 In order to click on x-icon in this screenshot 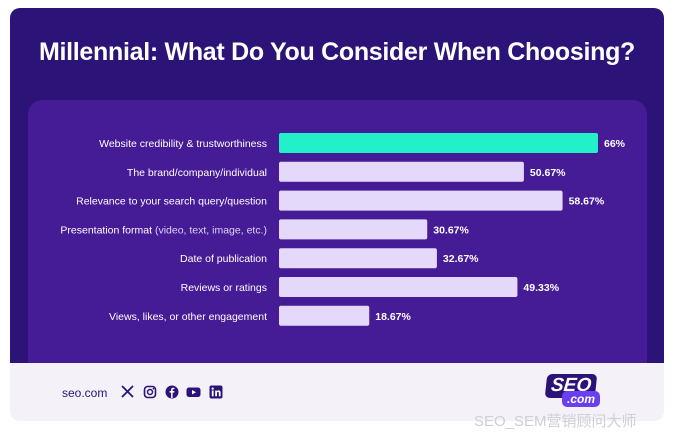, I will do `click(127, 391)`.